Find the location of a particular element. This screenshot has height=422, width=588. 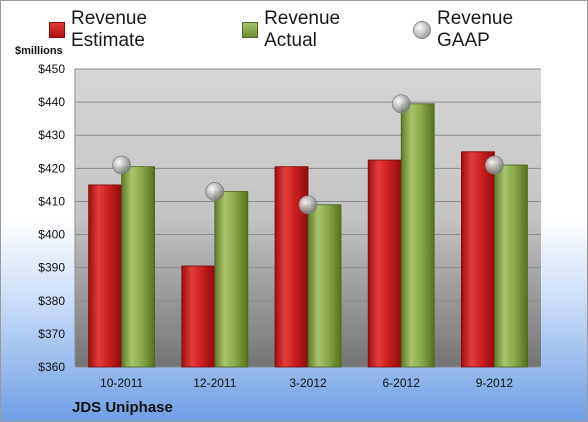

y-tick-label: $420 is located at coordinates (51, 168).